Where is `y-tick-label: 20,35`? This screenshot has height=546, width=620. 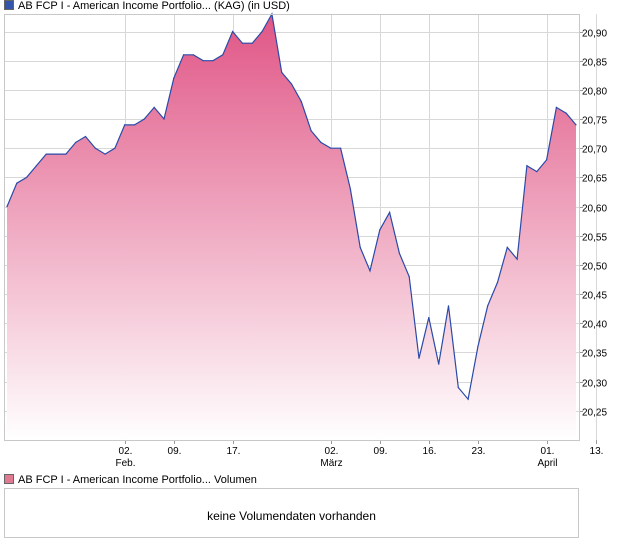 y-tick-label: 20,35 is located at coordinates (594, 354).